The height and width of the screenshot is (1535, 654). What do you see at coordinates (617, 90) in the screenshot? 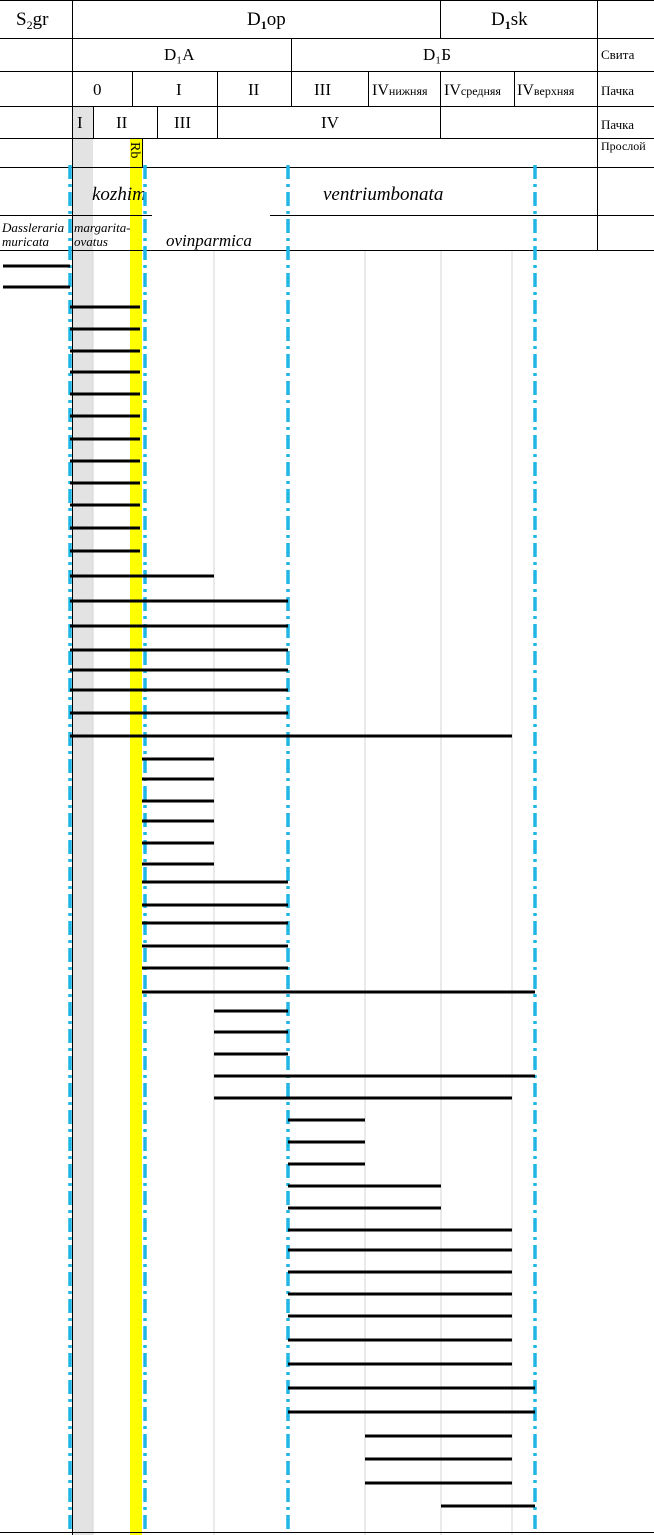
I see `pachka-label-1: Пачка` at bounding box center [617, 90].